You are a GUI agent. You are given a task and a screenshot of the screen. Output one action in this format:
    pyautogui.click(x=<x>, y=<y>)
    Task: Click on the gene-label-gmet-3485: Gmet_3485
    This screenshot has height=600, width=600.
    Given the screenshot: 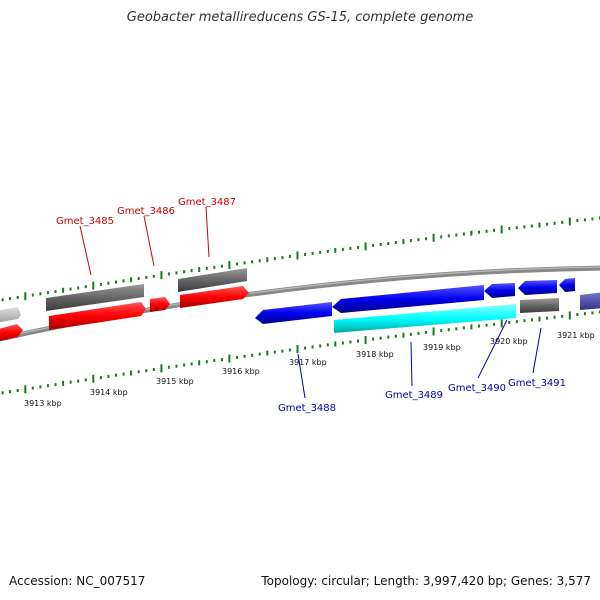 What is the action you would take?
    pyautogui.click(x=85, y=221)
    